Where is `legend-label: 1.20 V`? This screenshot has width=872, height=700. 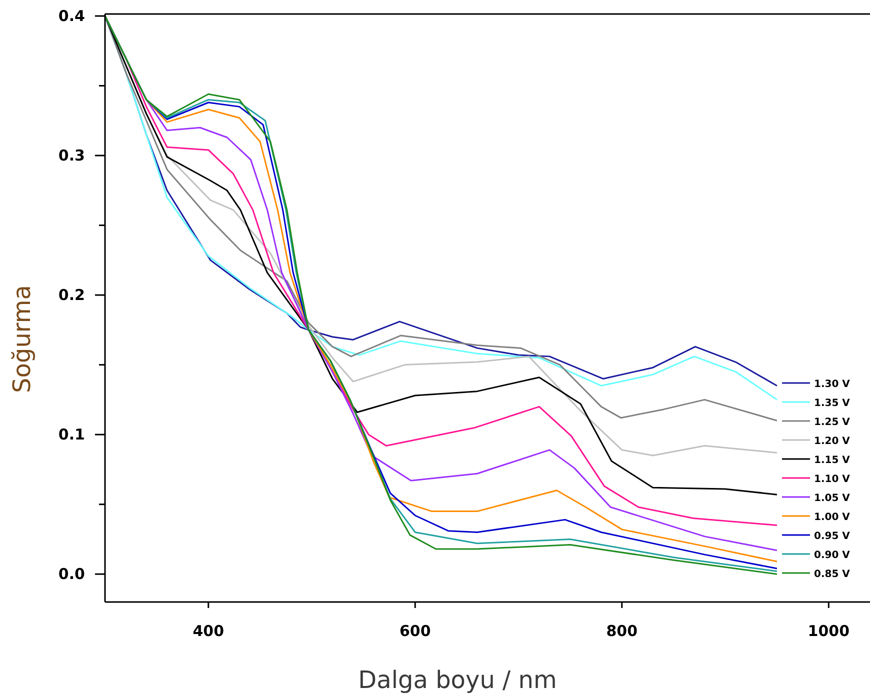 legend-label: 1.20 V is located at coordinates (832, 441).